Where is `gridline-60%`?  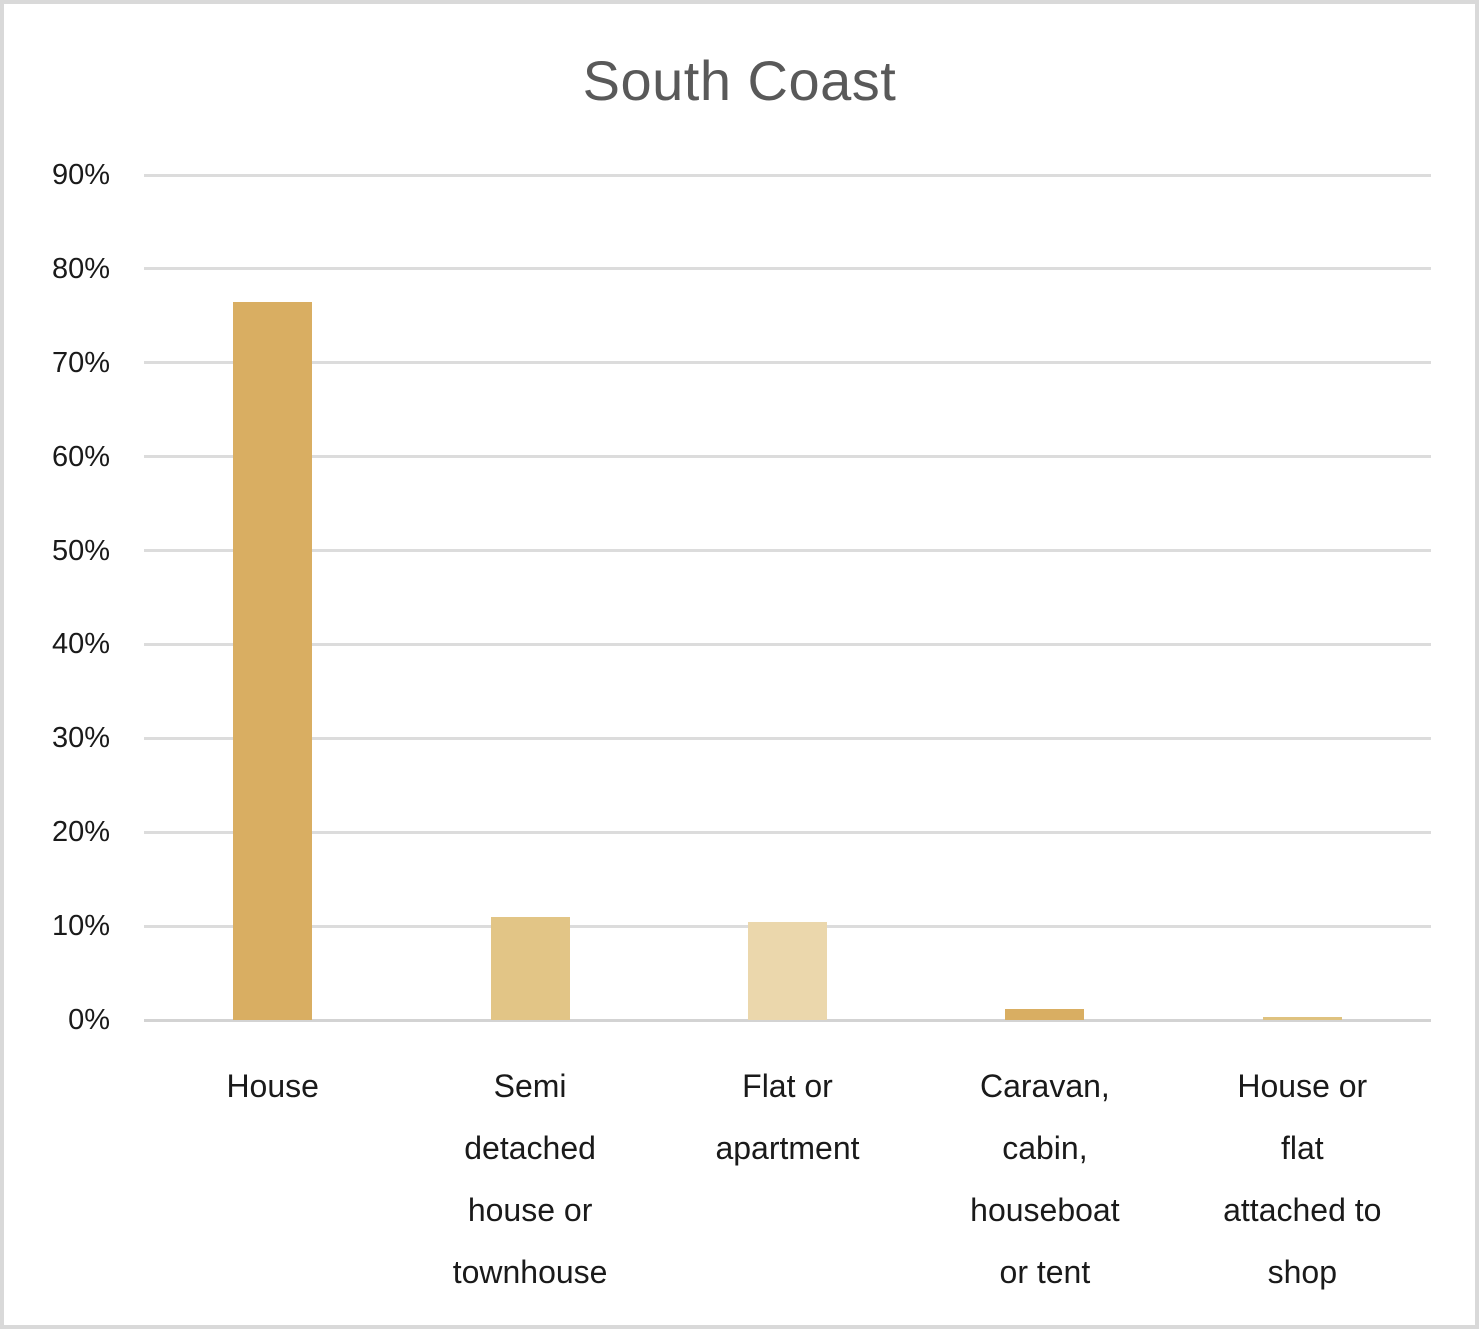 gridline-60% is located at coordinates (787, 457).